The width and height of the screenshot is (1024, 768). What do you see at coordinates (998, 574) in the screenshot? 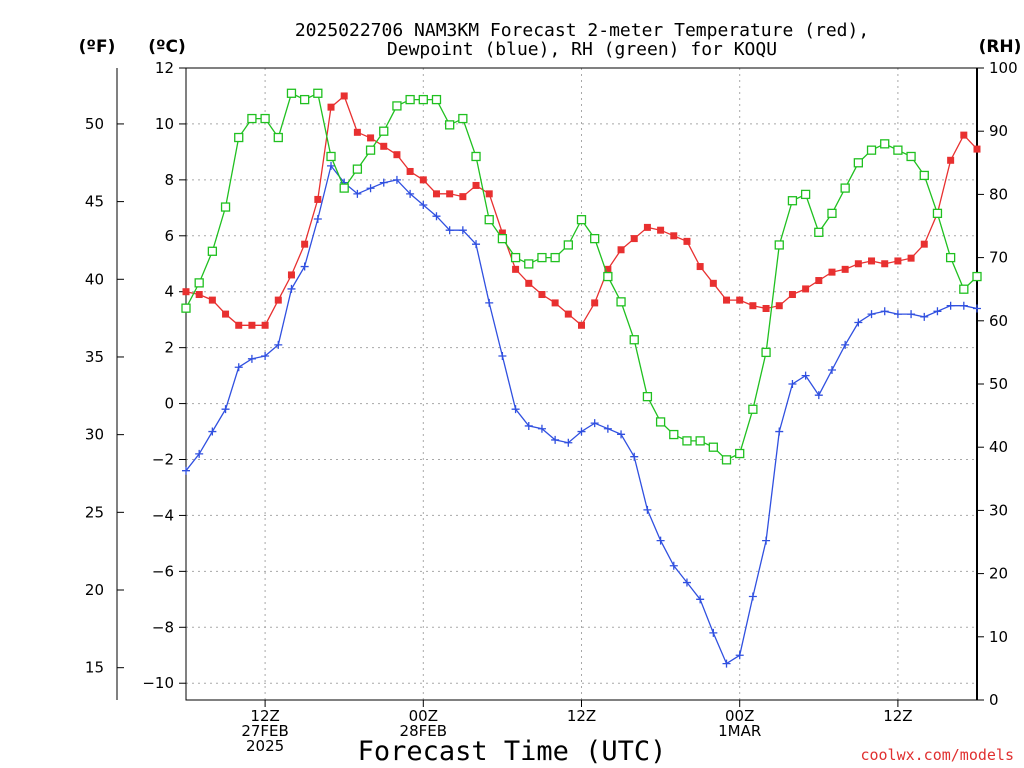
I see `rh-tick-label: 20` at bounding box center [998, 574].